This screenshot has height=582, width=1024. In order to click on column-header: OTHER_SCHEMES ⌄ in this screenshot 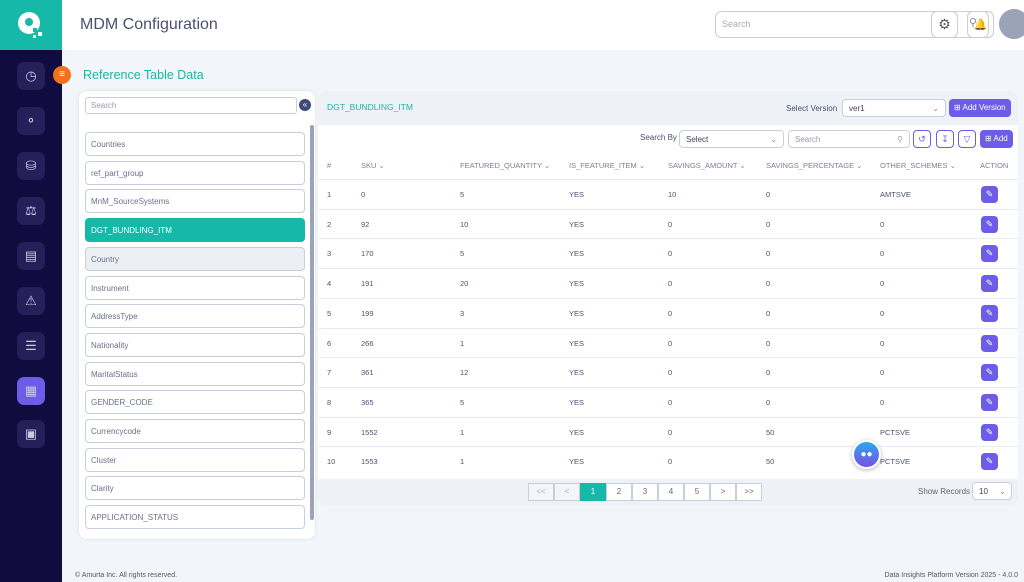, I will do `click(918, 165)`.